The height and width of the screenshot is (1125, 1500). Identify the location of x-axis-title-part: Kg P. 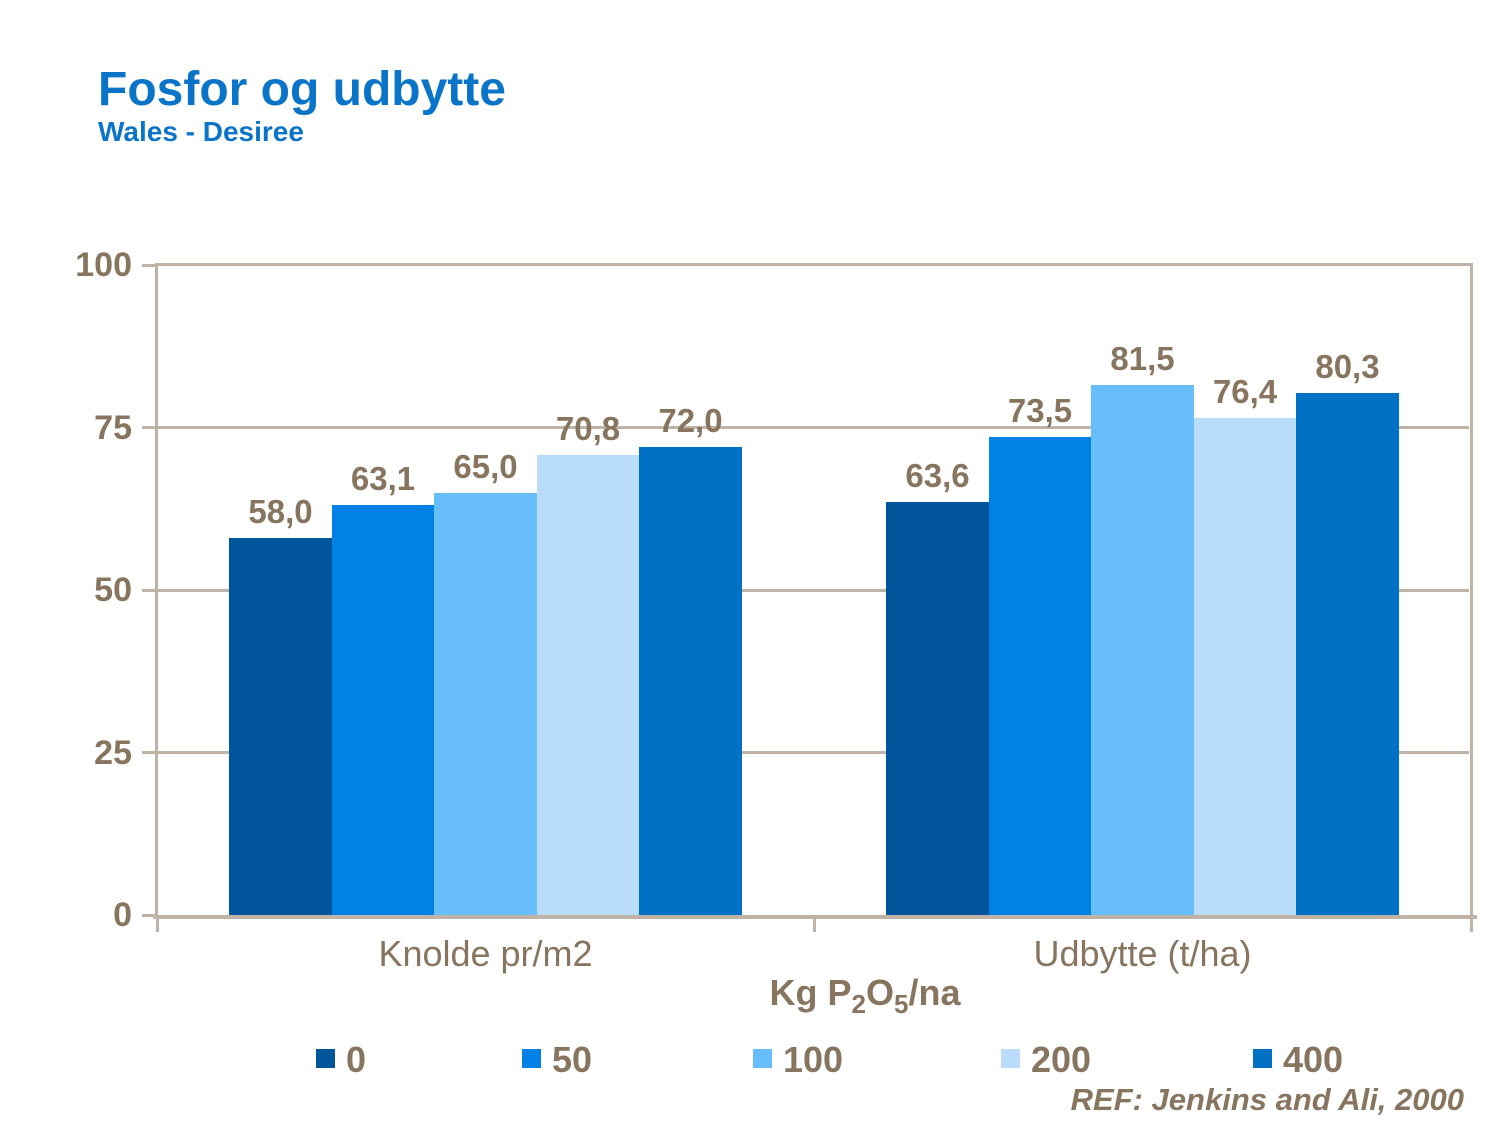
(810, 992).